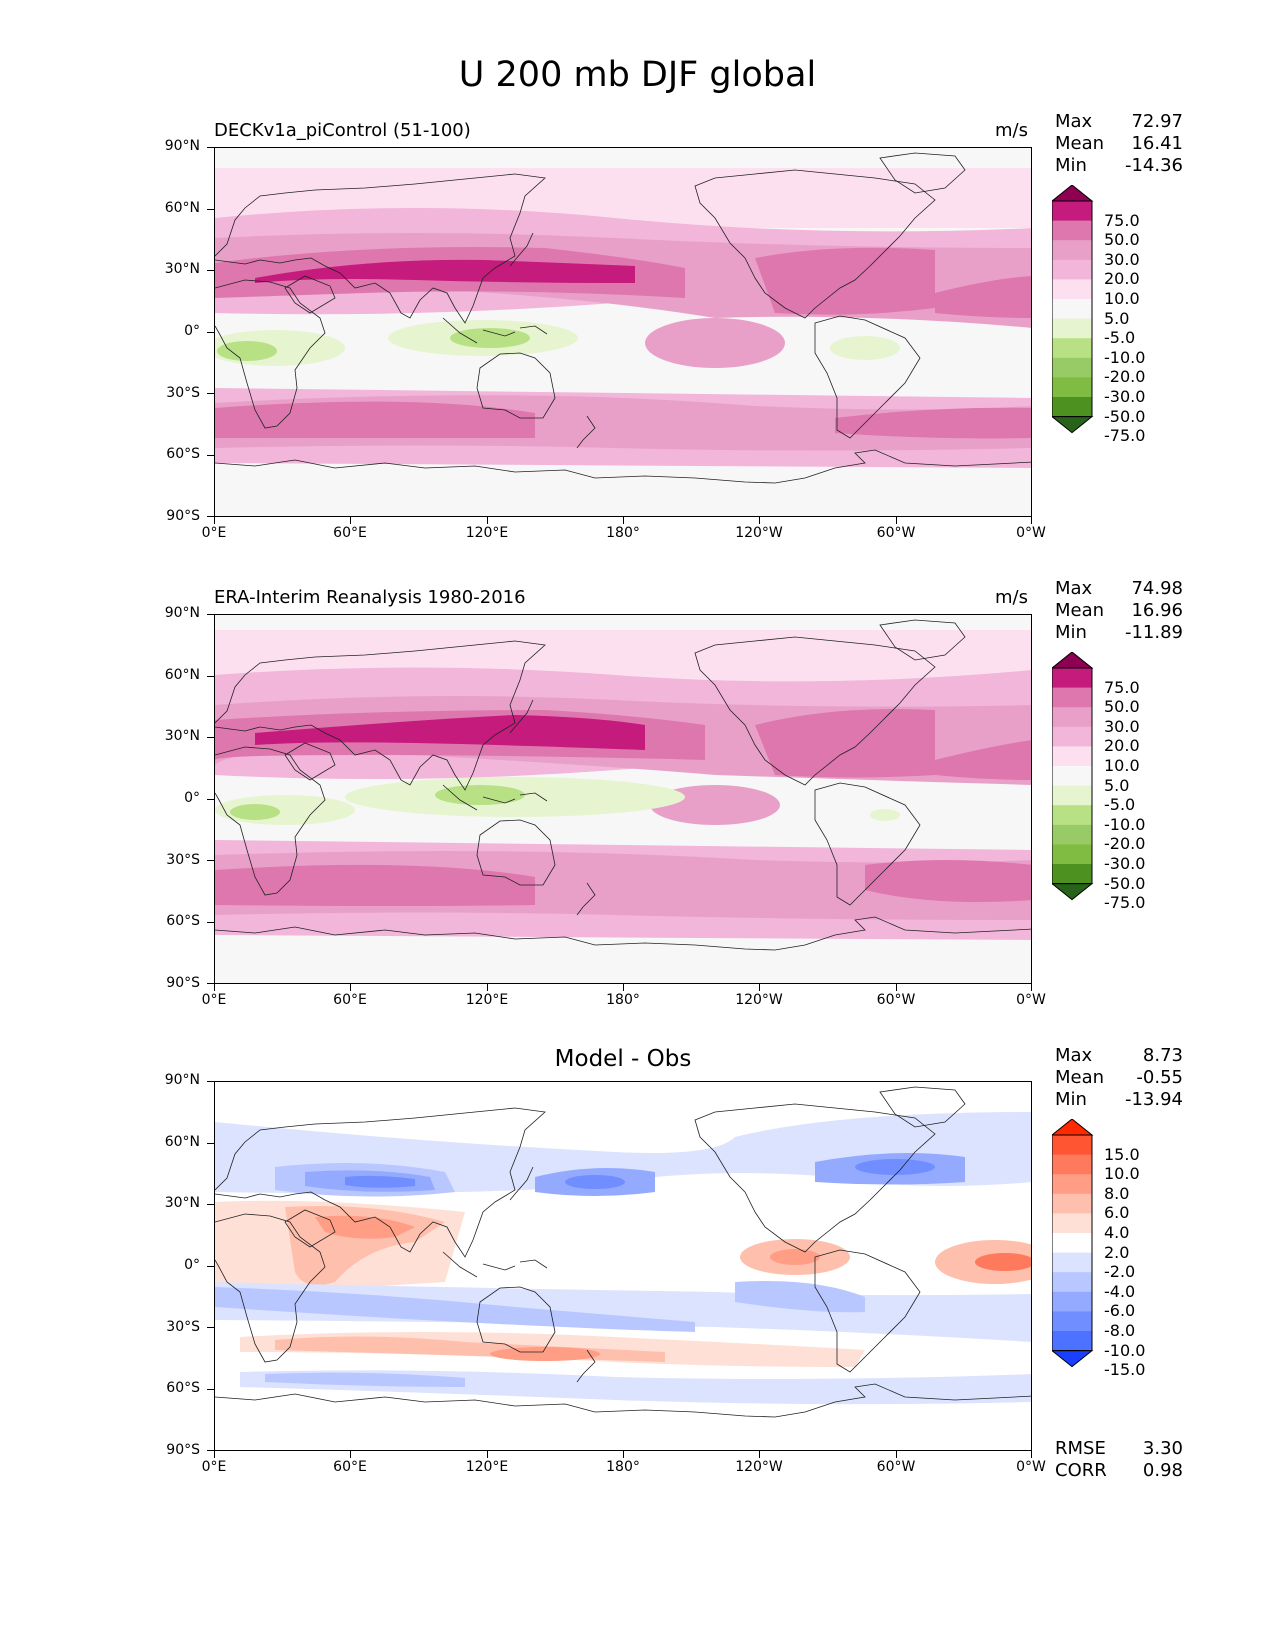 This screenshot has width=1275, height=1650. Describe the element at coordinates (1080, 1448) in the screenshot. I see `rmse-label: RMSE` at that location.